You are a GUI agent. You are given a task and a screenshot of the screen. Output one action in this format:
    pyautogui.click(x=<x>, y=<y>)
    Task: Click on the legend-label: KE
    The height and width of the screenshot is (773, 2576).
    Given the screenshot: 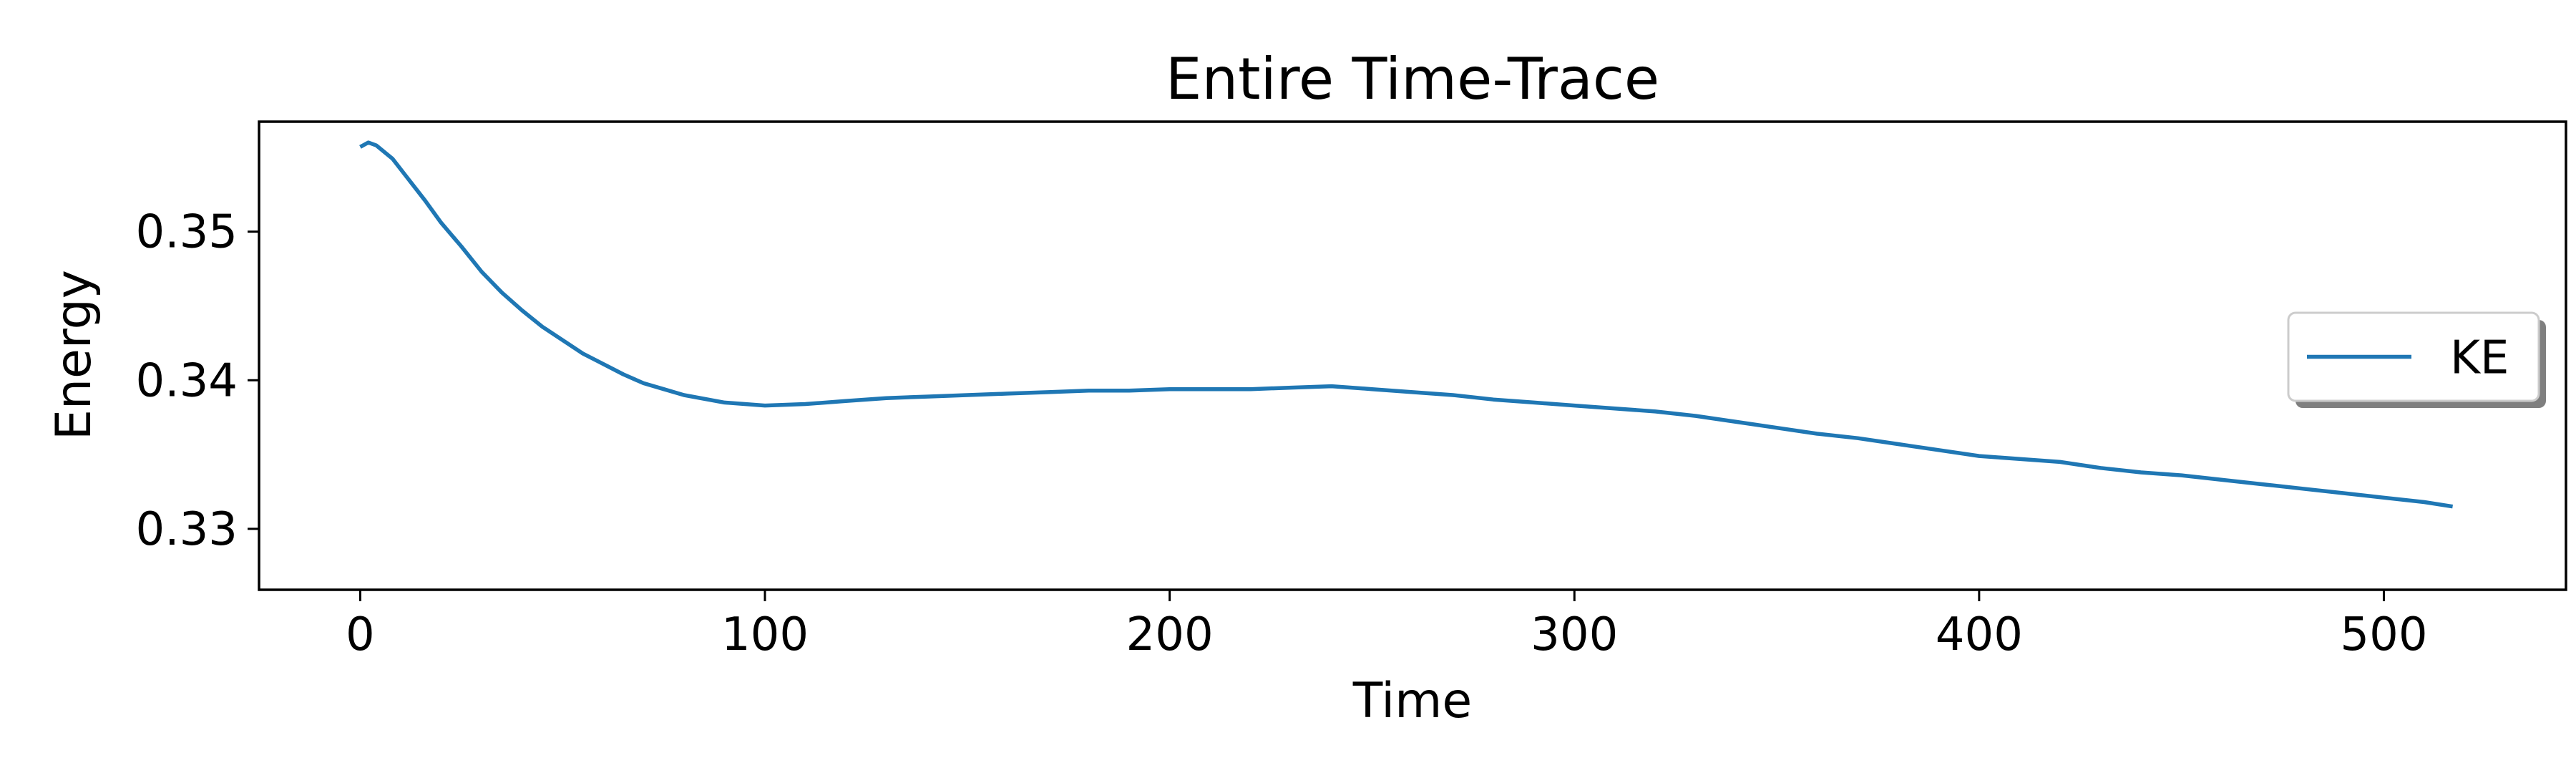 What is the action you would take?
    pyautogui.click(x=2479, y=358)
    